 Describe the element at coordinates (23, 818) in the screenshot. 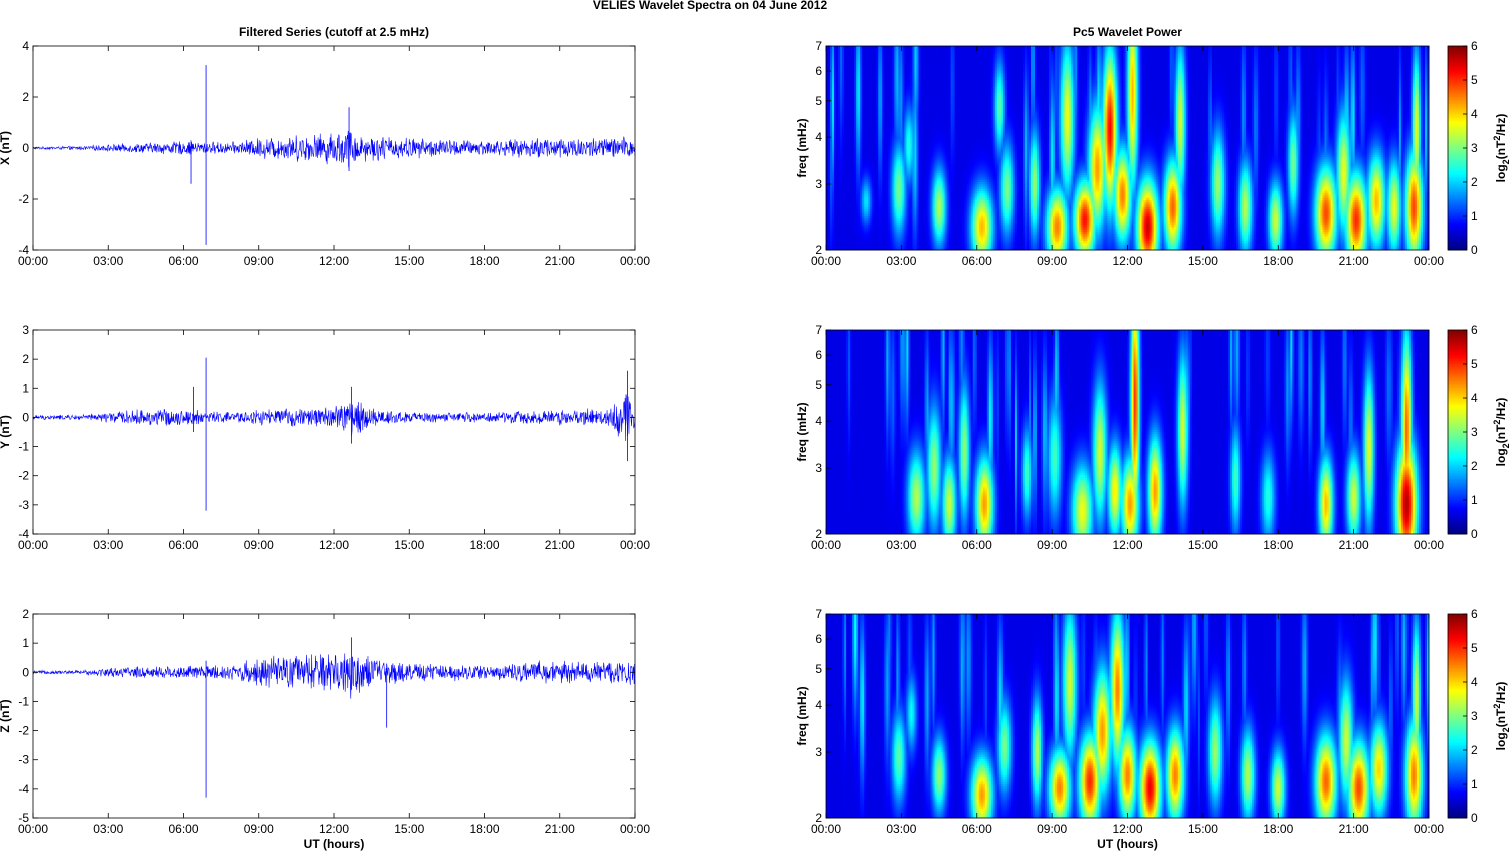

I see `y-tick-label: -5` at that location.